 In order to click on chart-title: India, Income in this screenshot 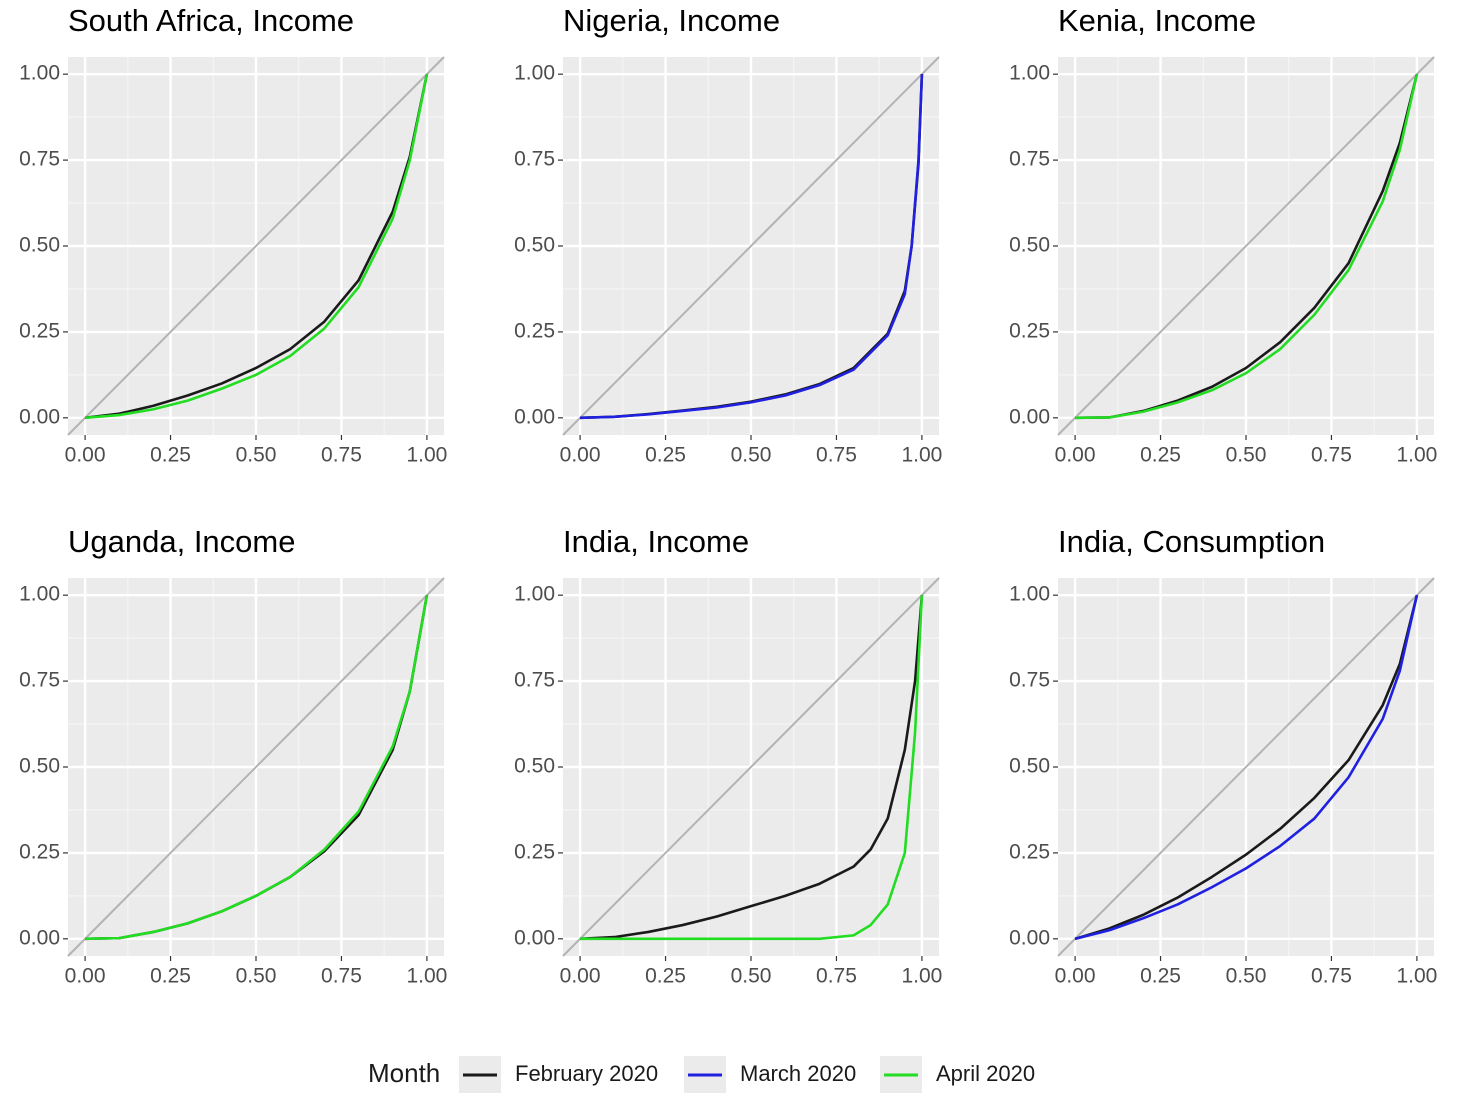, I will do `click(656, 541)`.